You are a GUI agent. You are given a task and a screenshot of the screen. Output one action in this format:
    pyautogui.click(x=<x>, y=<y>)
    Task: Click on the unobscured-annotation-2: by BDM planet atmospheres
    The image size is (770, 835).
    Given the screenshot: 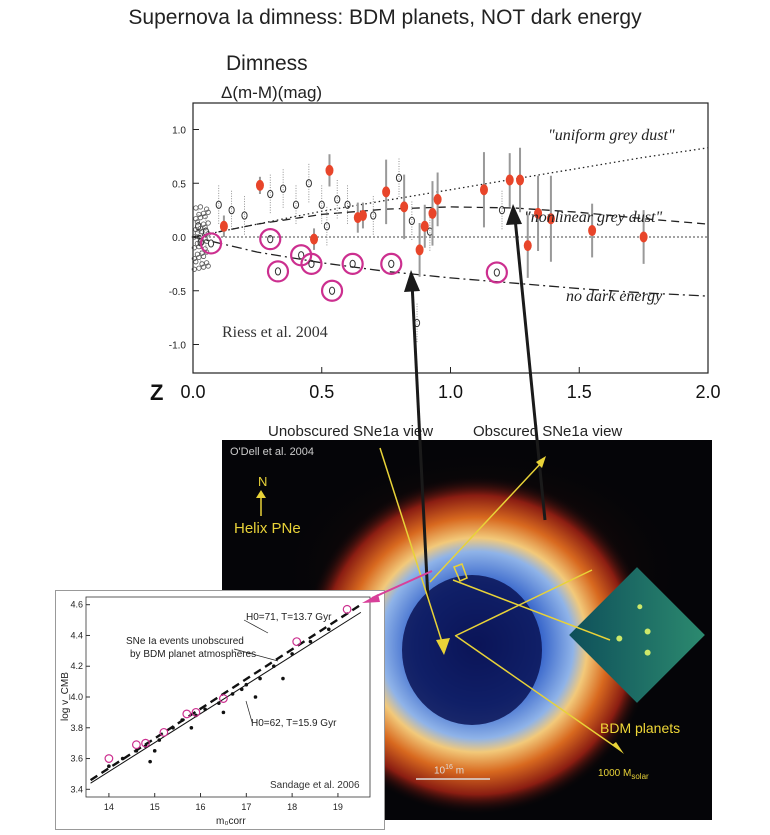 What is the action you would take?
    pyautogui.click(x=193, y=654)
    